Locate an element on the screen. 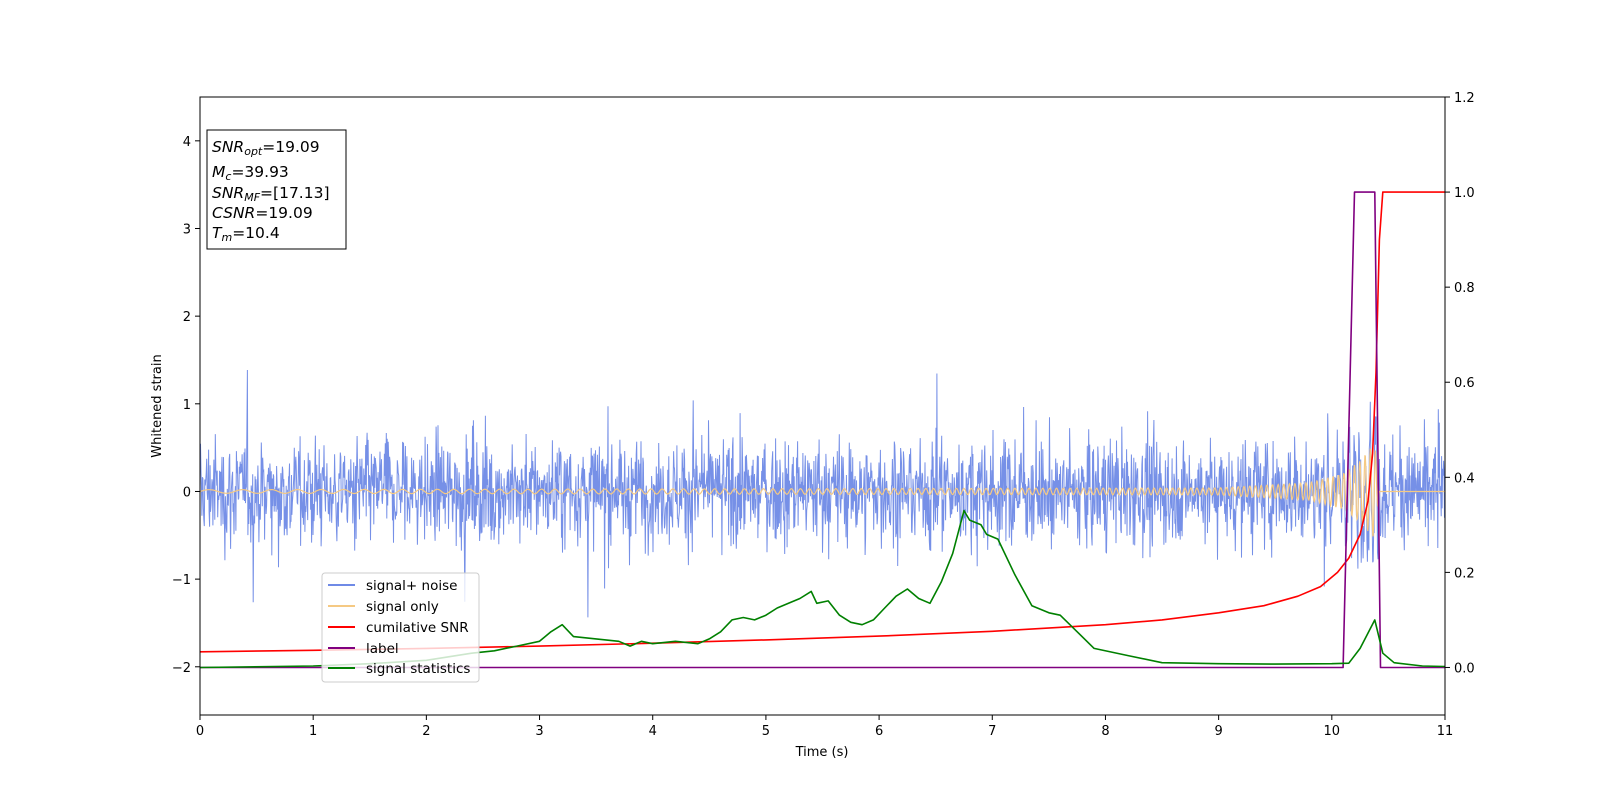 The image size is (1600, 800). x-tick-label: 5 is located at coordinates (766, 731).